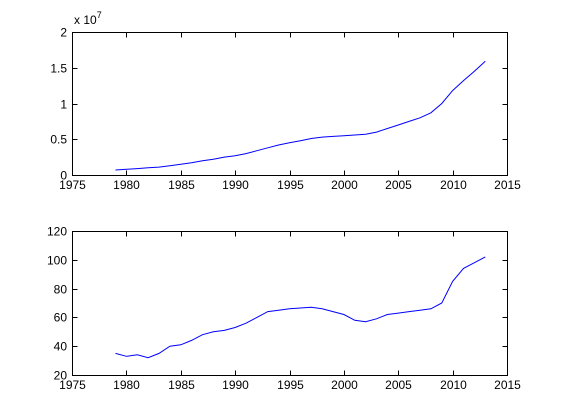 The image size is (561, 420). What do you see at coordinates (235, 185) in the screenshot?
I see `top-x-tick-label: 1990` at bounding box center [235, 185].